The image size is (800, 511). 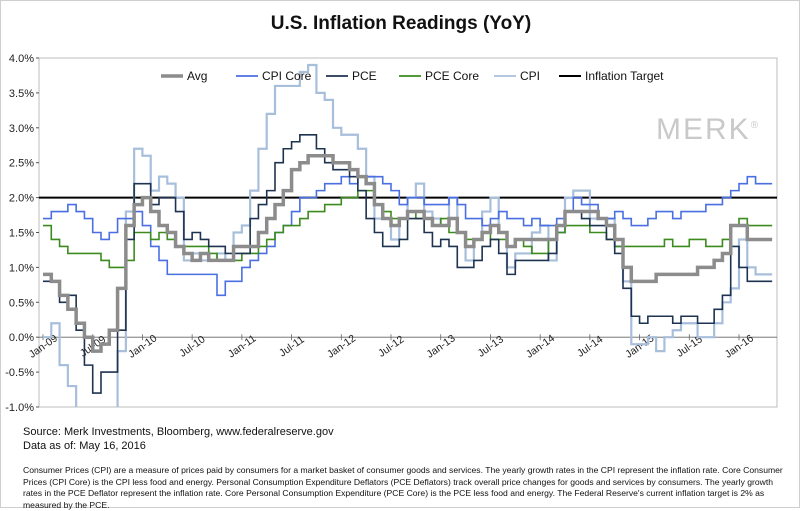 What do you see at coordinates (19, 373) in the screenshot?
I see `y-tick-label: -0.5%` at bounding box center [19, 373].